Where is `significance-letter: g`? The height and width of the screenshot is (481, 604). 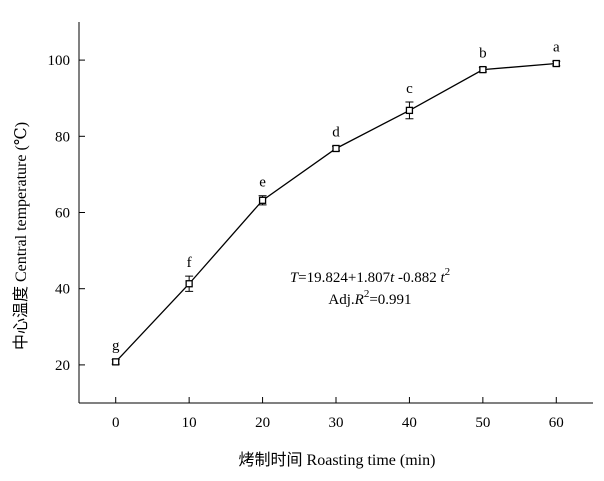
significance-letter: g is located at coordinates (116, 346).